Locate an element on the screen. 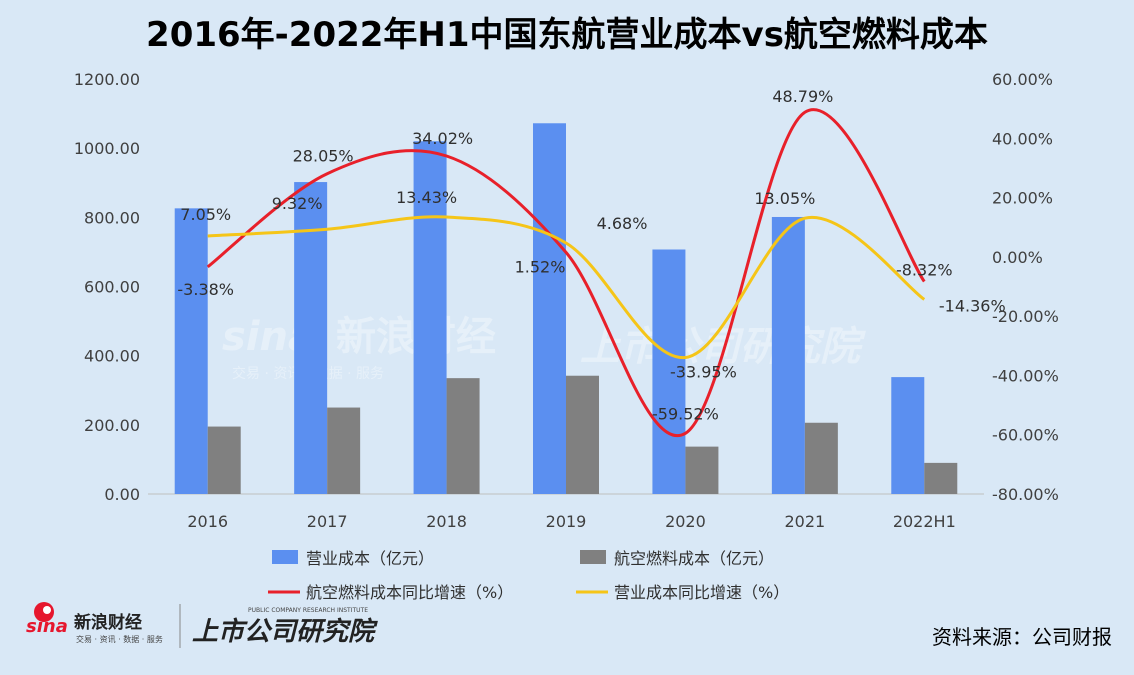  footer-institute-en: PUBLIC COMPANY RESEARCH INSTITUTE is located at coordinates (308, 610).